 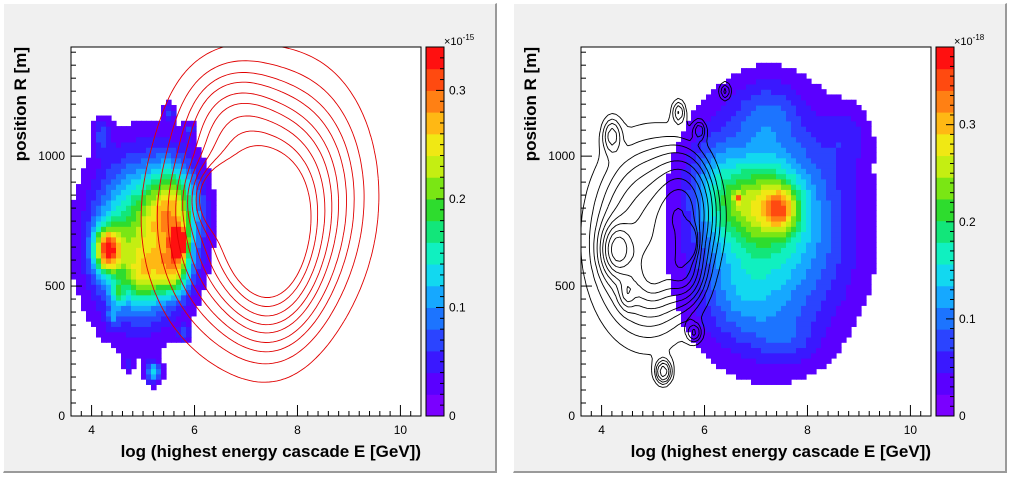 What do you see at coordinates (945, 58) in the screenshot?
I see `colorbar-band` at bounding box center [945, 58].